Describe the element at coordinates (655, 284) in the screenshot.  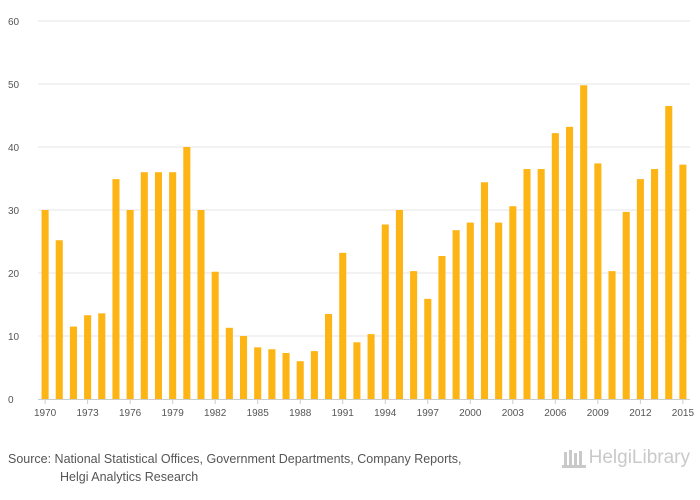
I see `bar-2013` at that location.